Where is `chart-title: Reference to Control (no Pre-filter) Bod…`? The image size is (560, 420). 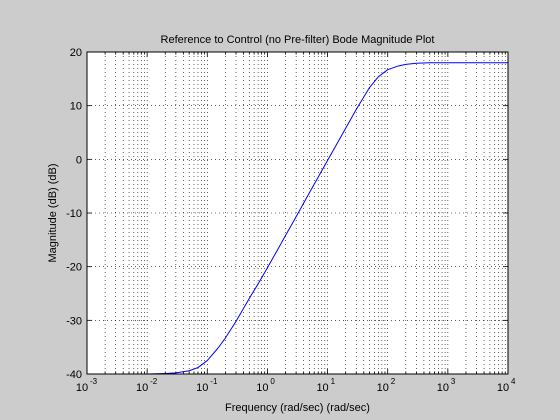
chart-title: Reference to Control (no Pre-filter) Bod… is located at coordinates (298, 40).